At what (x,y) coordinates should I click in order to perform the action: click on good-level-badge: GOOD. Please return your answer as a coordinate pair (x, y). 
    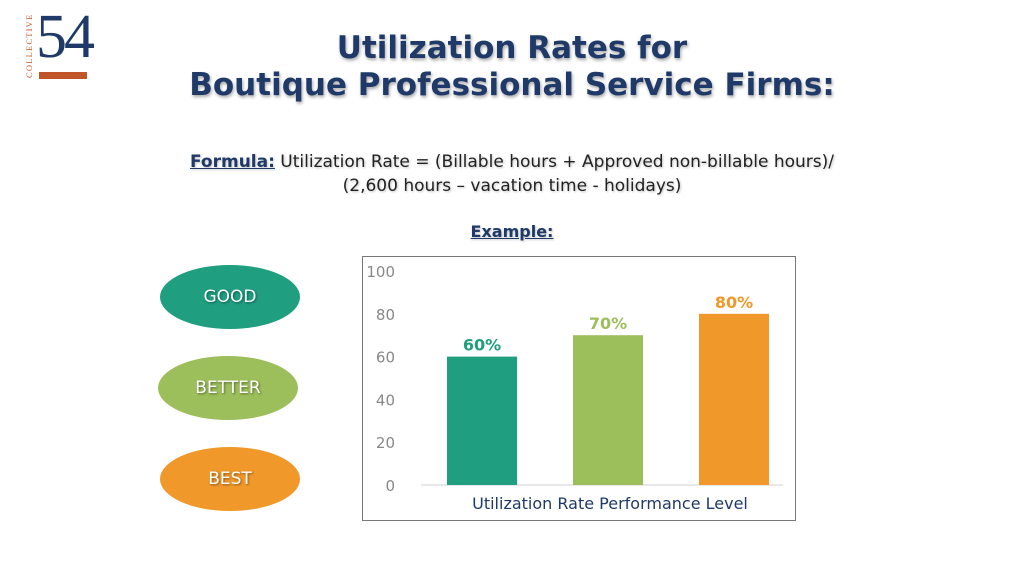
    Looking at the image, I should click on (230, 297).